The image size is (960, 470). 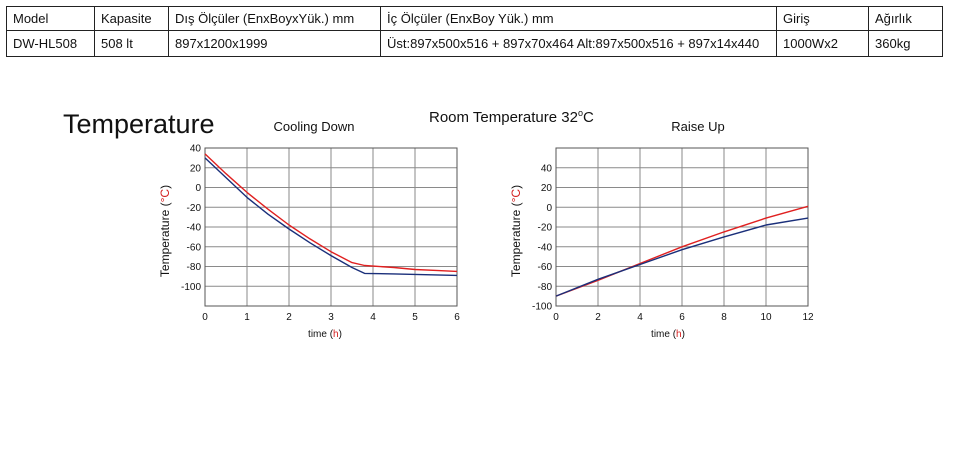 What do you see at coordinates (808, 317) in the screenshot?
I see `chart2-xtick-label: 12` at bounding box center [808, 317].